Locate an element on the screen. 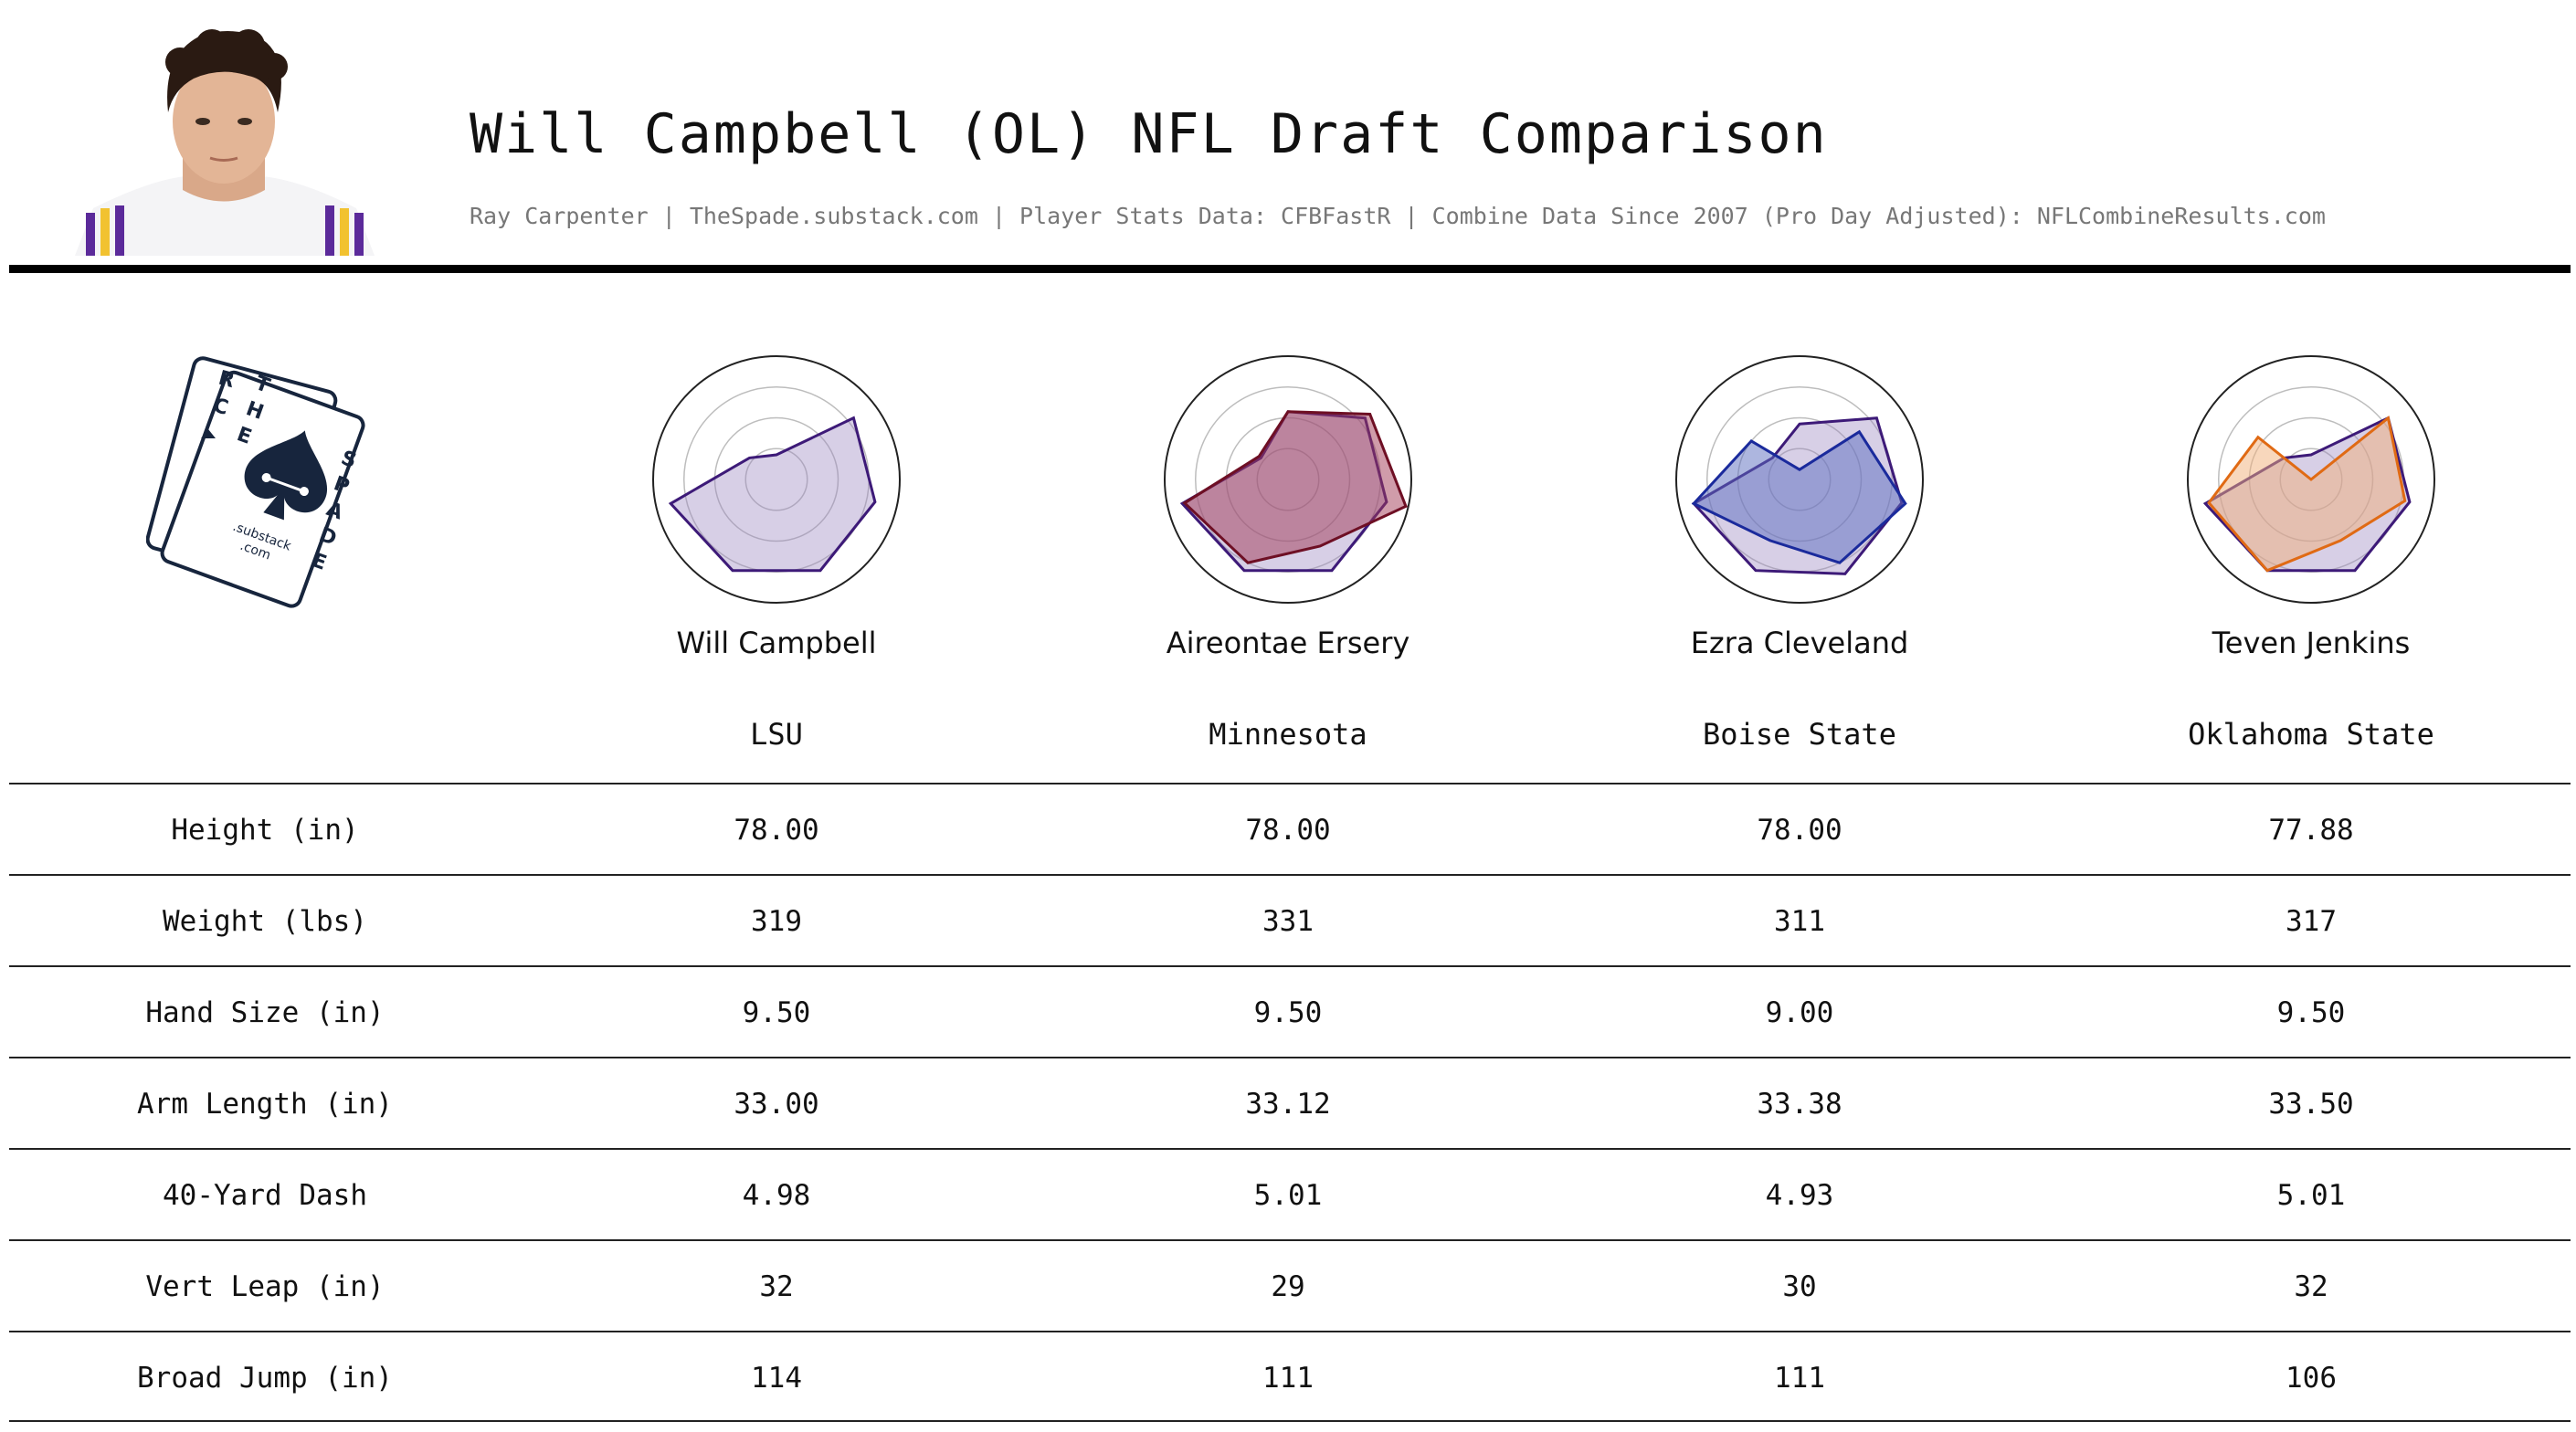 Image resolution: width=2576 pixels, height=1432 pixels. table-row: Vert Leap (in) 32 29 30 32 is located at coordinates (1290, 1285).